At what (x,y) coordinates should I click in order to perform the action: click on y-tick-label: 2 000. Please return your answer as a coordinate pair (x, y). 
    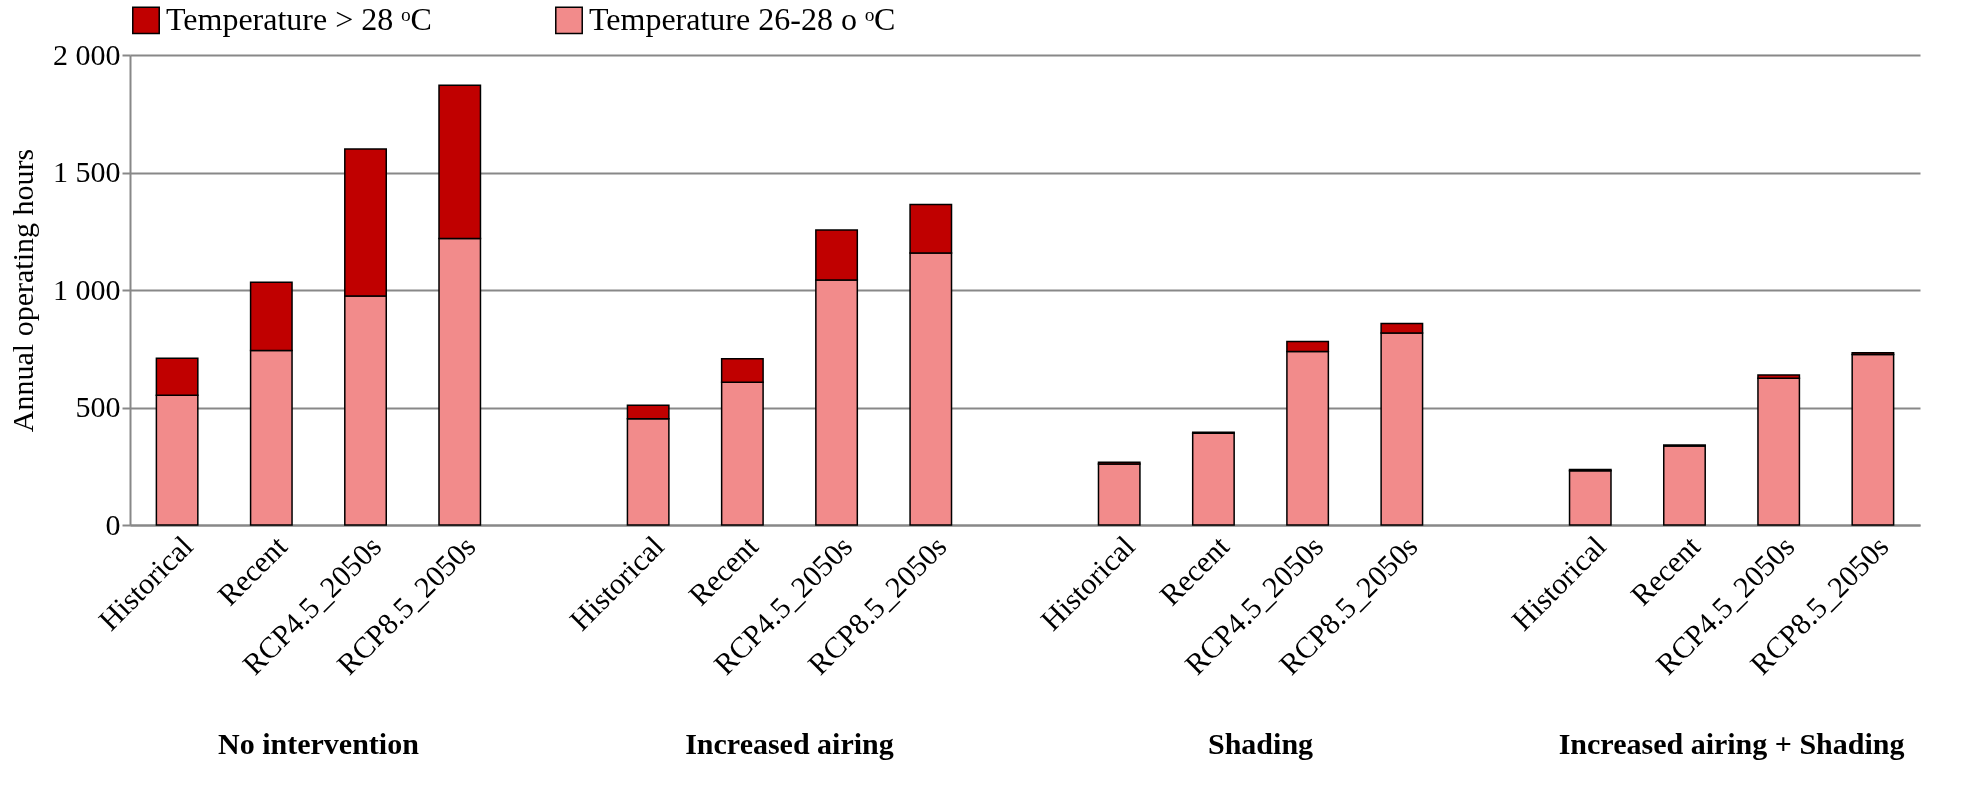
    Looking at the image, I should click on (87, 54).